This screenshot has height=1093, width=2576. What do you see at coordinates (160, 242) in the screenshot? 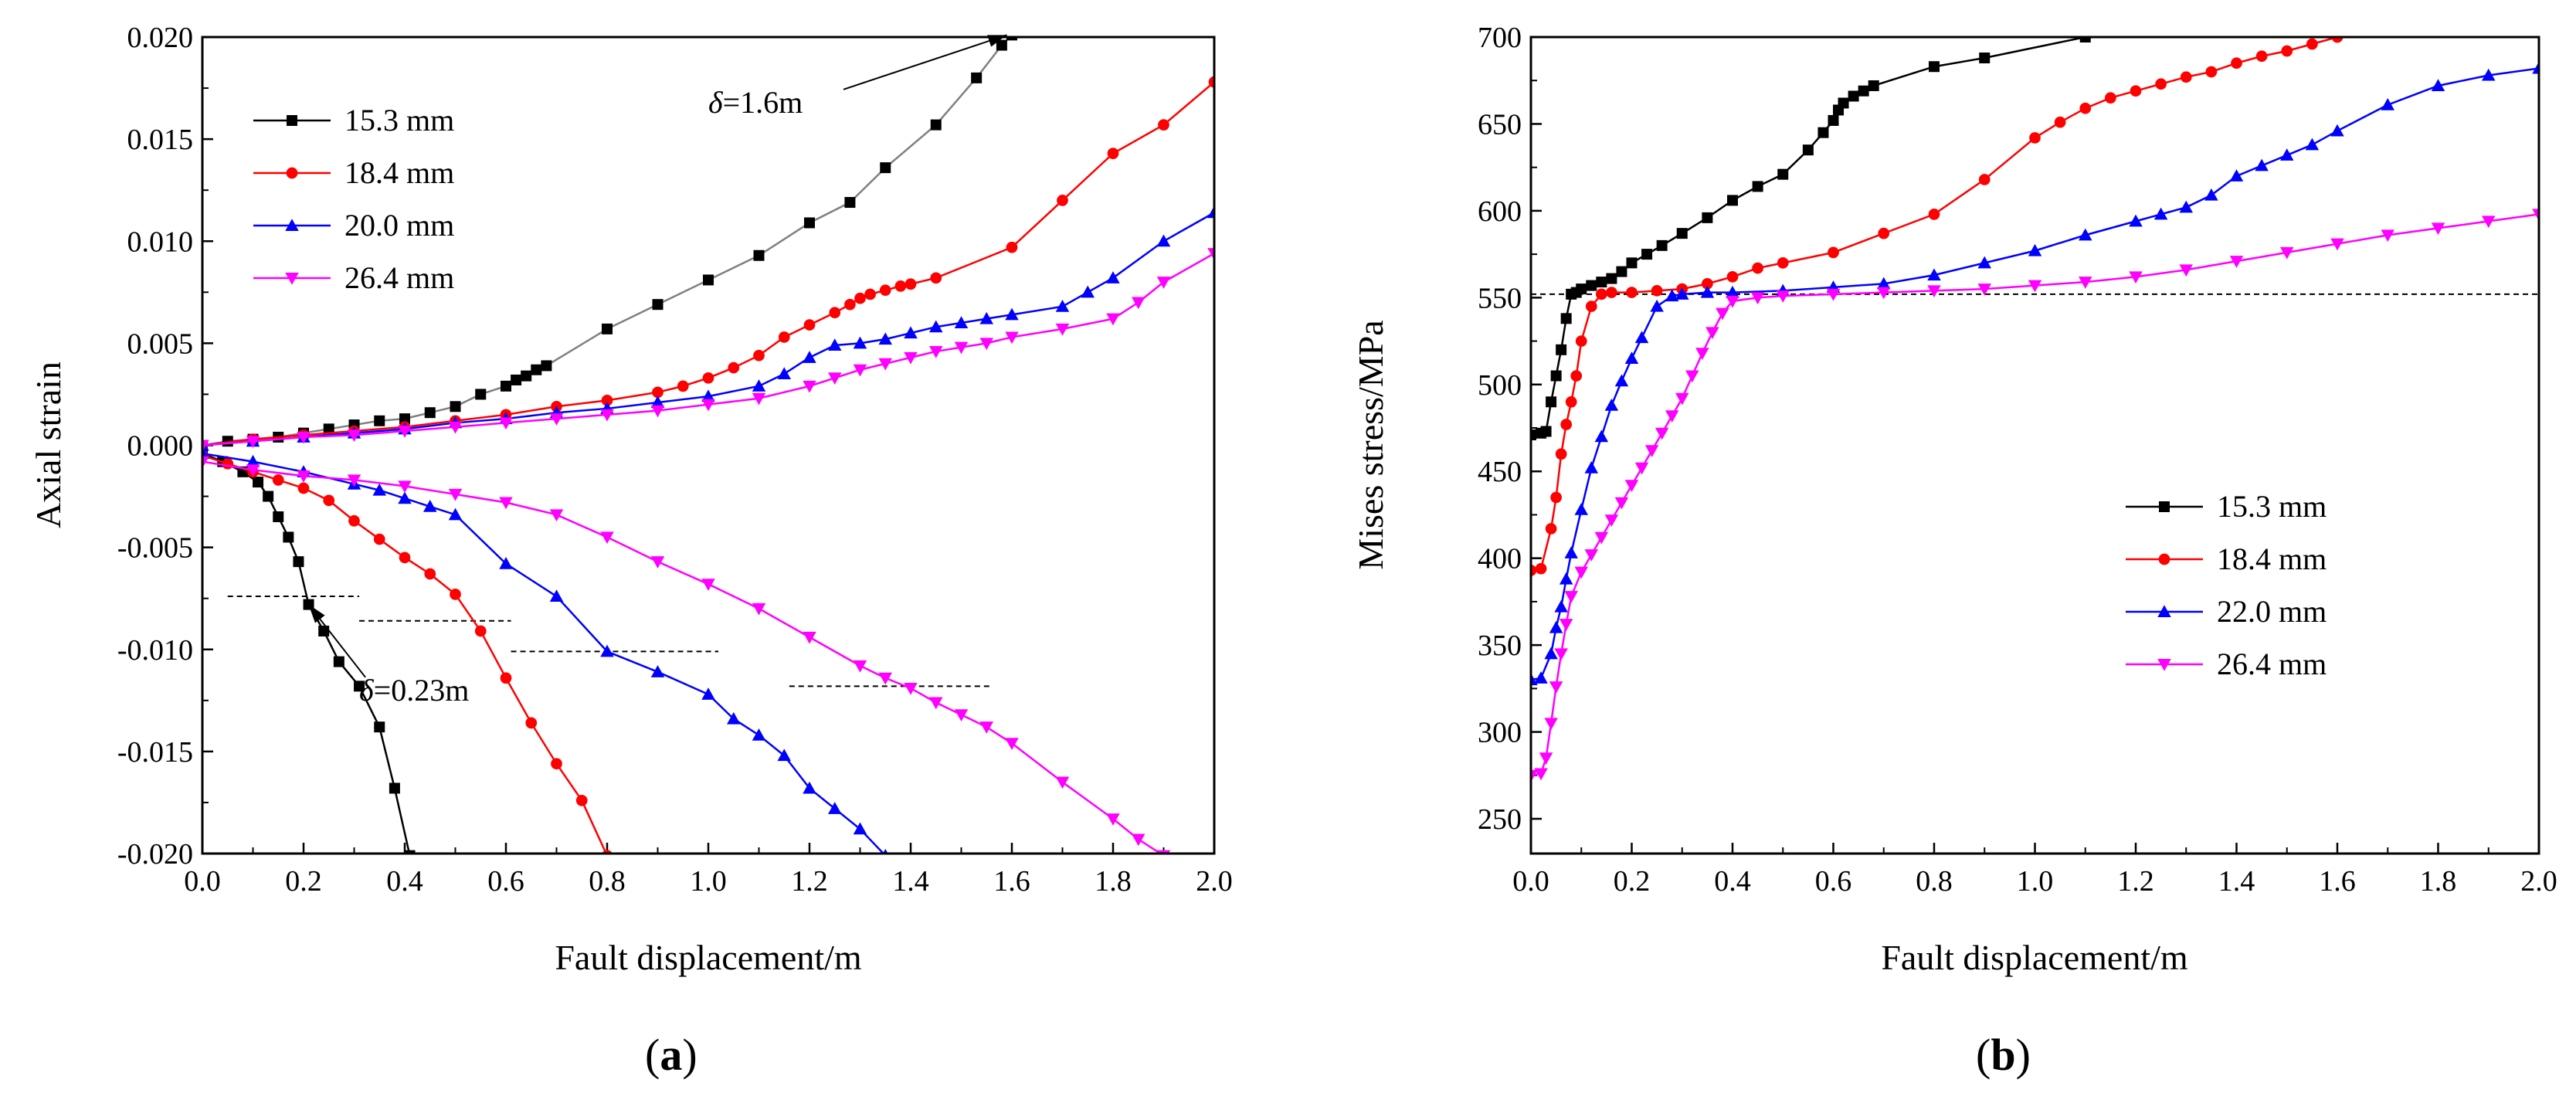
I see `y-tick-label: 0.010` at bounding box center [160, 242].